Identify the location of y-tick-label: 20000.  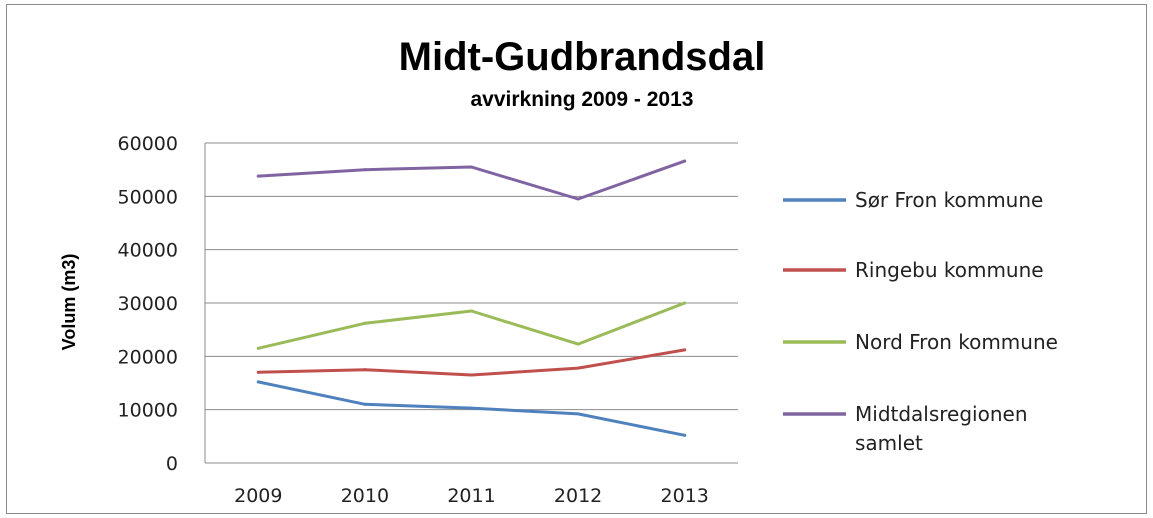
(148, 357).